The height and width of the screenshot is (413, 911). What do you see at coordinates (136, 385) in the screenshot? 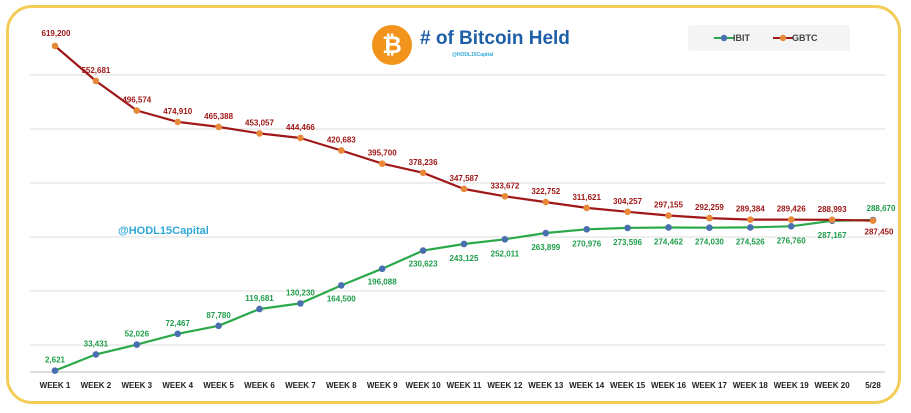
I see `x-tick-label: WEEK 3` at bounding box center [136, 385].